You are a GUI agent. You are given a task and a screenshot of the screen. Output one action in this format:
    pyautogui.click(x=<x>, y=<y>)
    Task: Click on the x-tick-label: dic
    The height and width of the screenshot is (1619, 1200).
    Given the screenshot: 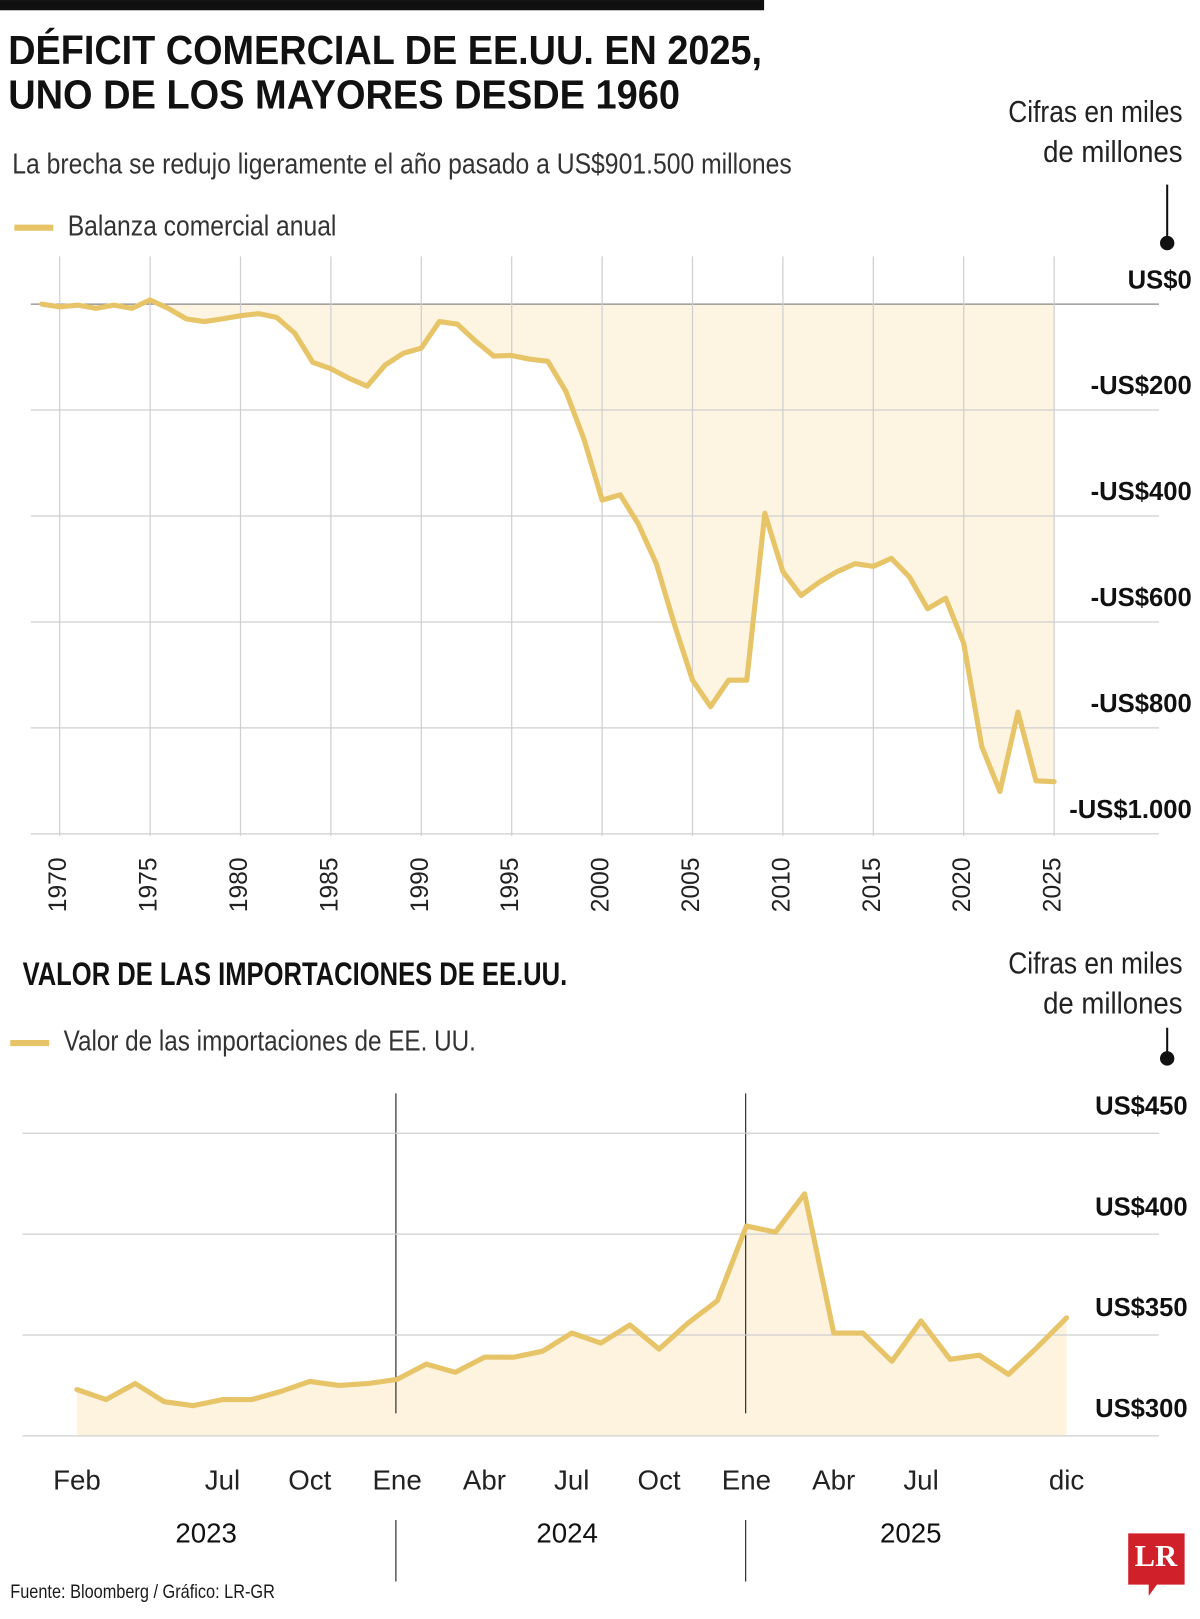 What is the action you would take?
    pyautogui.click(x=1067, y=1479)
    